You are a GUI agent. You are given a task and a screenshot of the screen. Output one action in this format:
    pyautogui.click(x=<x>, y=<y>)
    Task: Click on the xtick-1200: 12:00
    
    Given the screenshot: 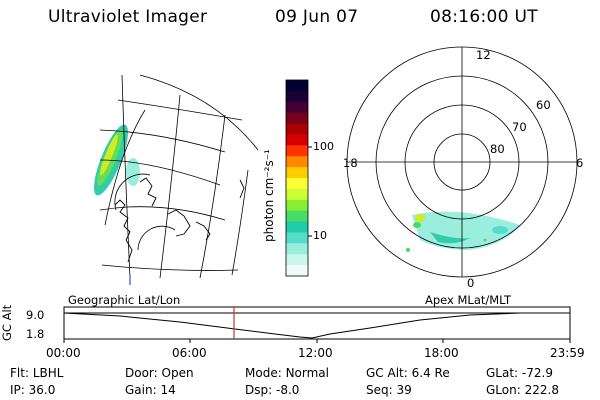 What is the action you would take?
    pyautogui.click(x=315, y=353)
    